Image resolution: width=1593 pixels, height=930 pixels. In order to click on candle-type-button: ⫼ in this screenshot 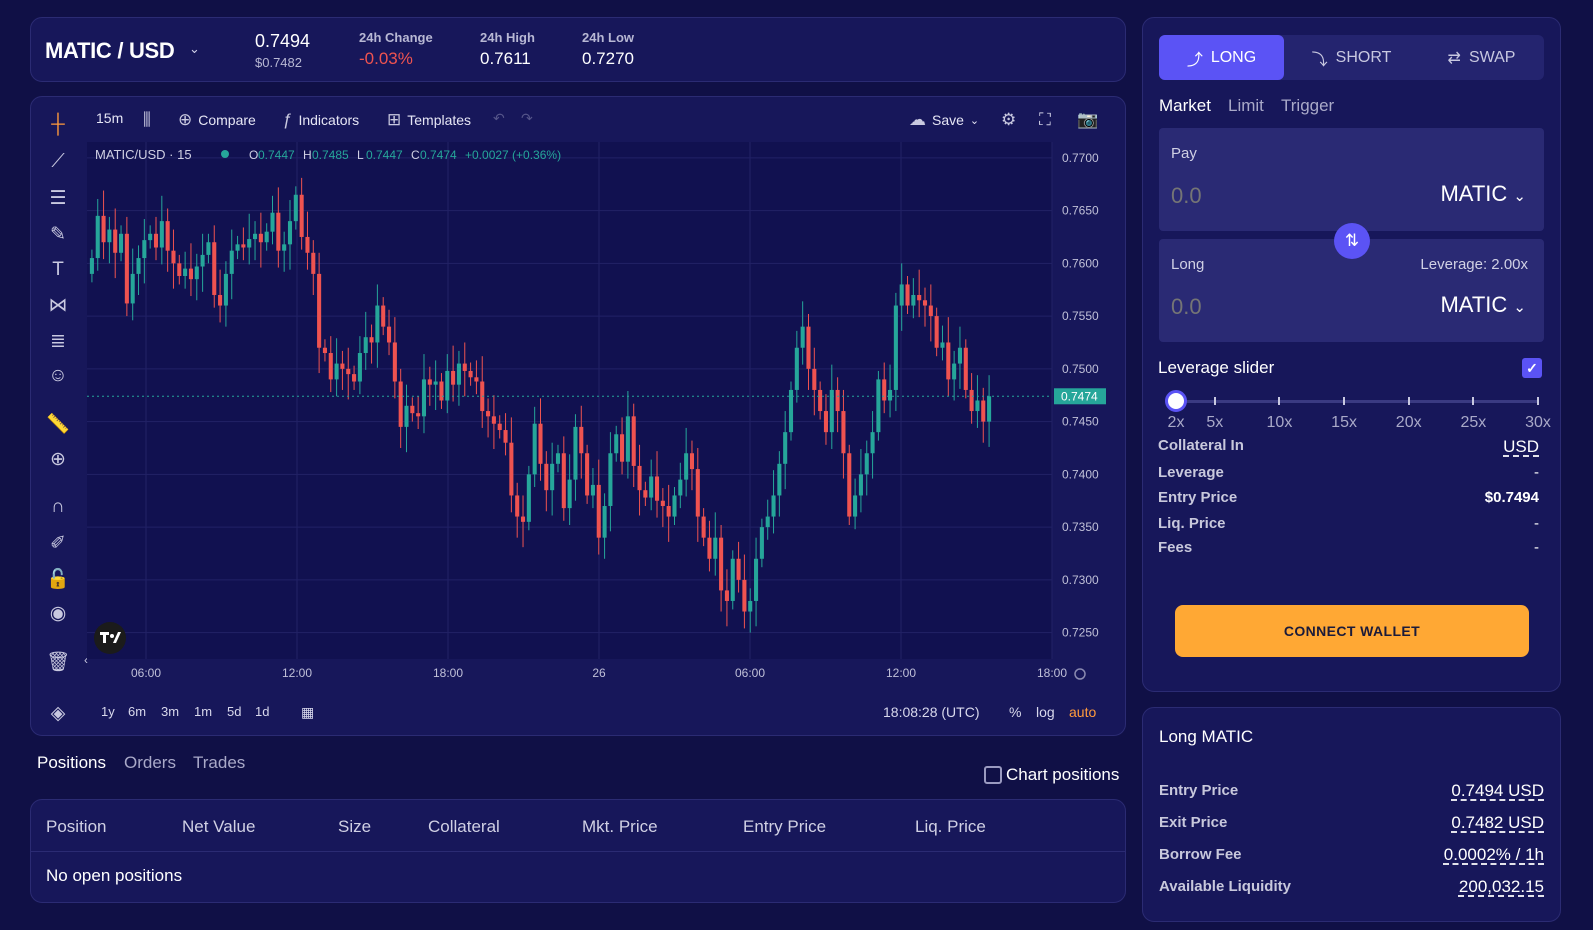, I will do `click(147, 120)`.